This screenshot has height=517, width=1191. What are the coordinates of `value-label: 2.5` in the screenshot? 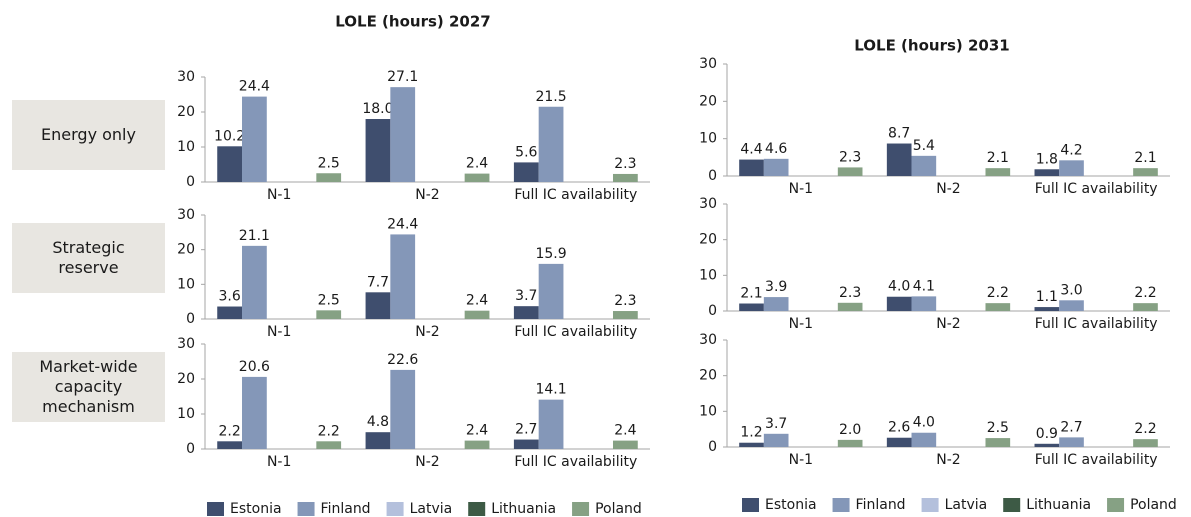 It's located at (998, 428).